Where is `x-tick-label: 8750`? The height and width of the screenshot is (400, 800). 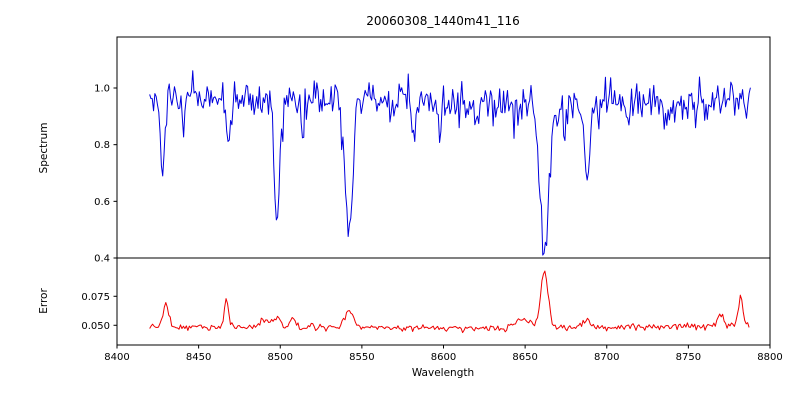
x-tick-label: 8750 is located at coordinates (688, 357).